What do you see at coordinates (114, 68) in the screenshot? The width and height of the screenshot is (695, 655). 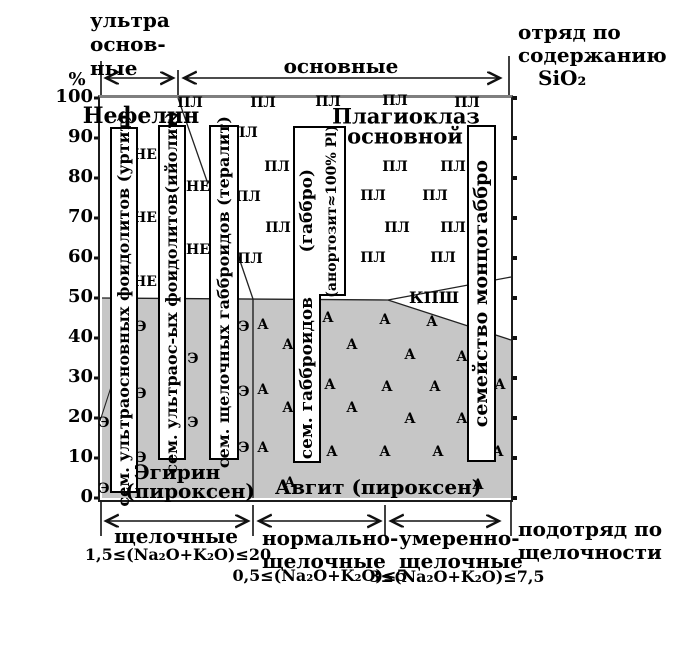 I see `ultrabasic-title-line3: ные` at bounding box center [114, 68].